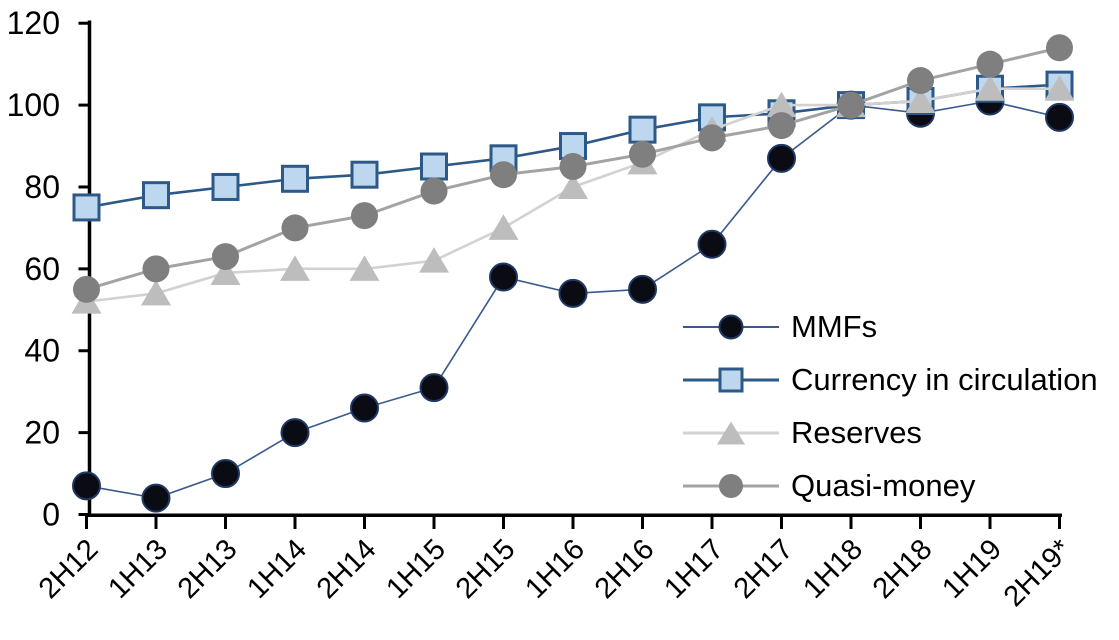 The width and height of the screenshot is (1119, 640). I want to click on y-tick-label: 80, so click(42, 187).